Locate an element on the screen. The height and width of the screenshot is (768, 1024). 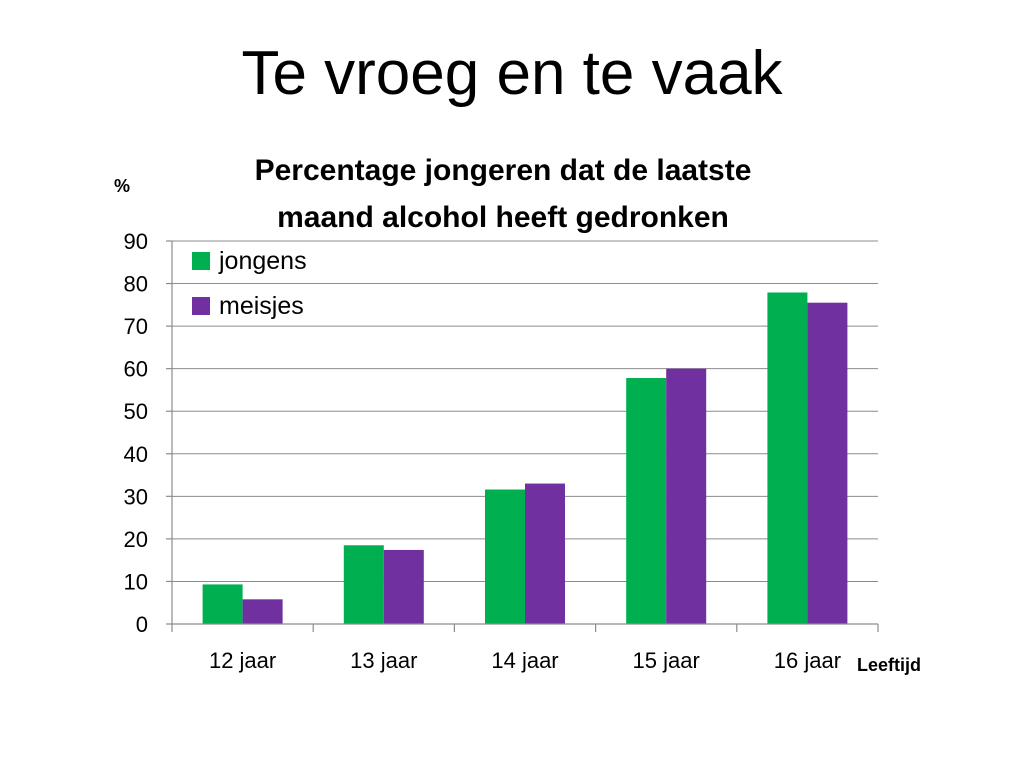
y-tick-label: 90 is located at coordinates (136, 241).